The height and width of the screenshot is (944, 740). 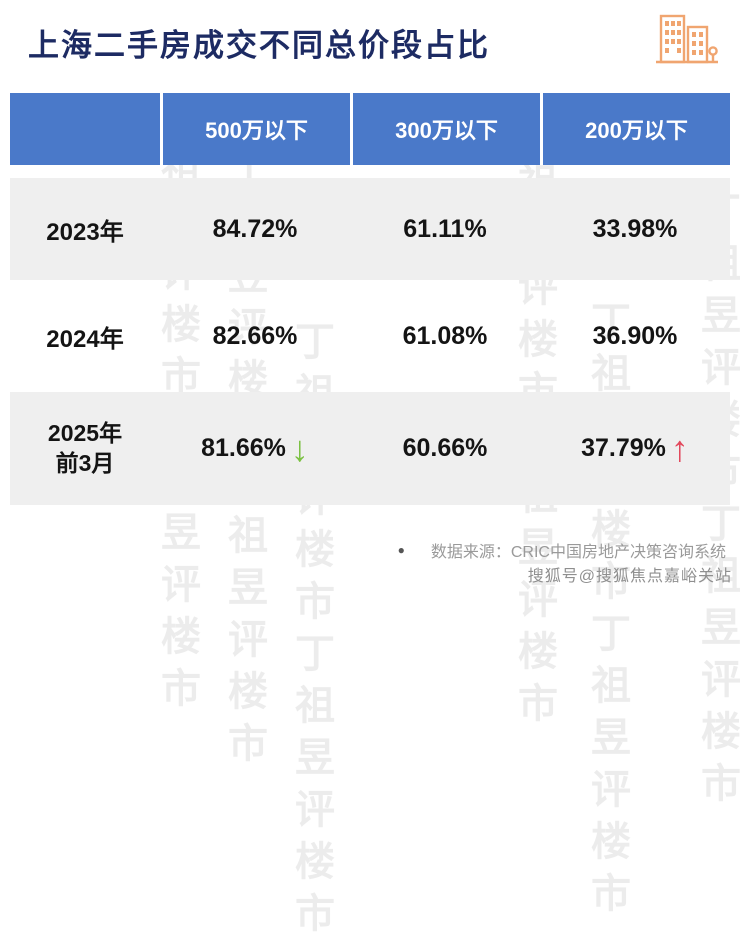 I want to click on up-arrow-icon: ↑, so click(x=679, y=448).